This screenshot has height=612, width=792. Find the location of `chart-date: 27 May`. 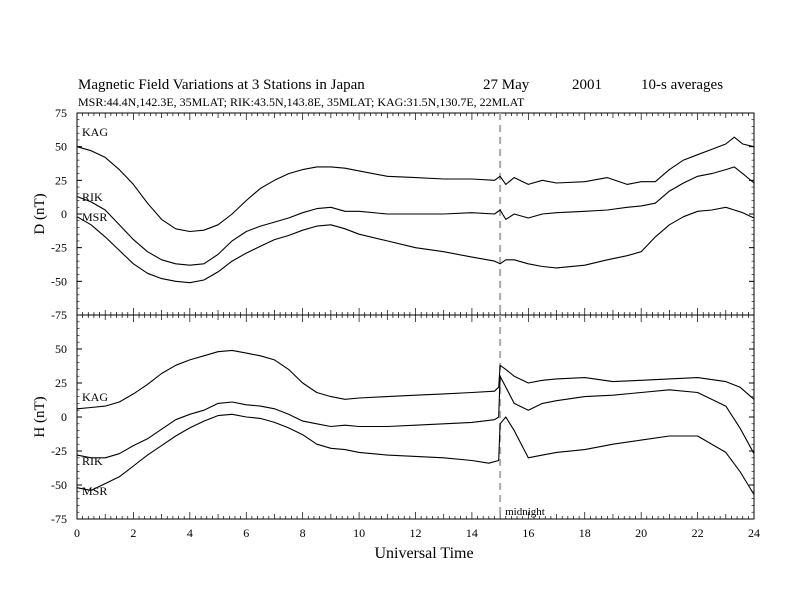

chart-date: 27 May is located at coordinates (506, 85).